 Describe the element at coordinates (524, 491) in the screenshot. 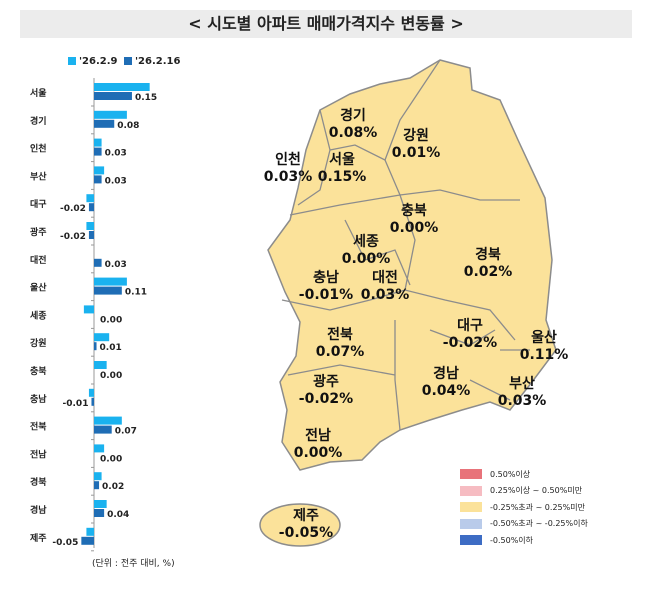

I see `map-legend-item: 0.25%이상 ~ 0.50%미만` at that location.